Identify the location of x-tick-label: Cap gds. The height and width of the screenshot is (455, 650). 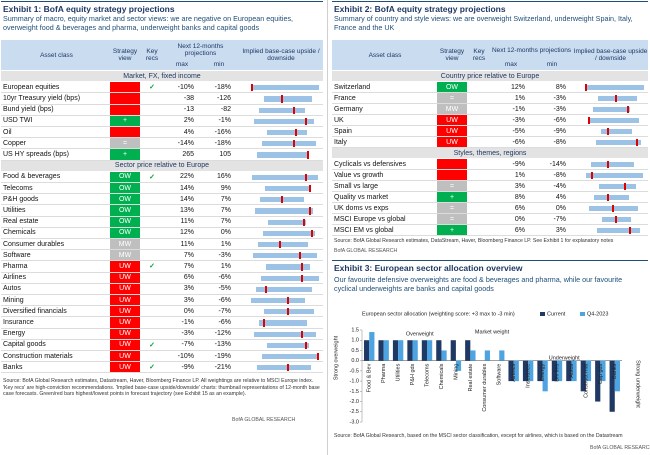
(601, 373).